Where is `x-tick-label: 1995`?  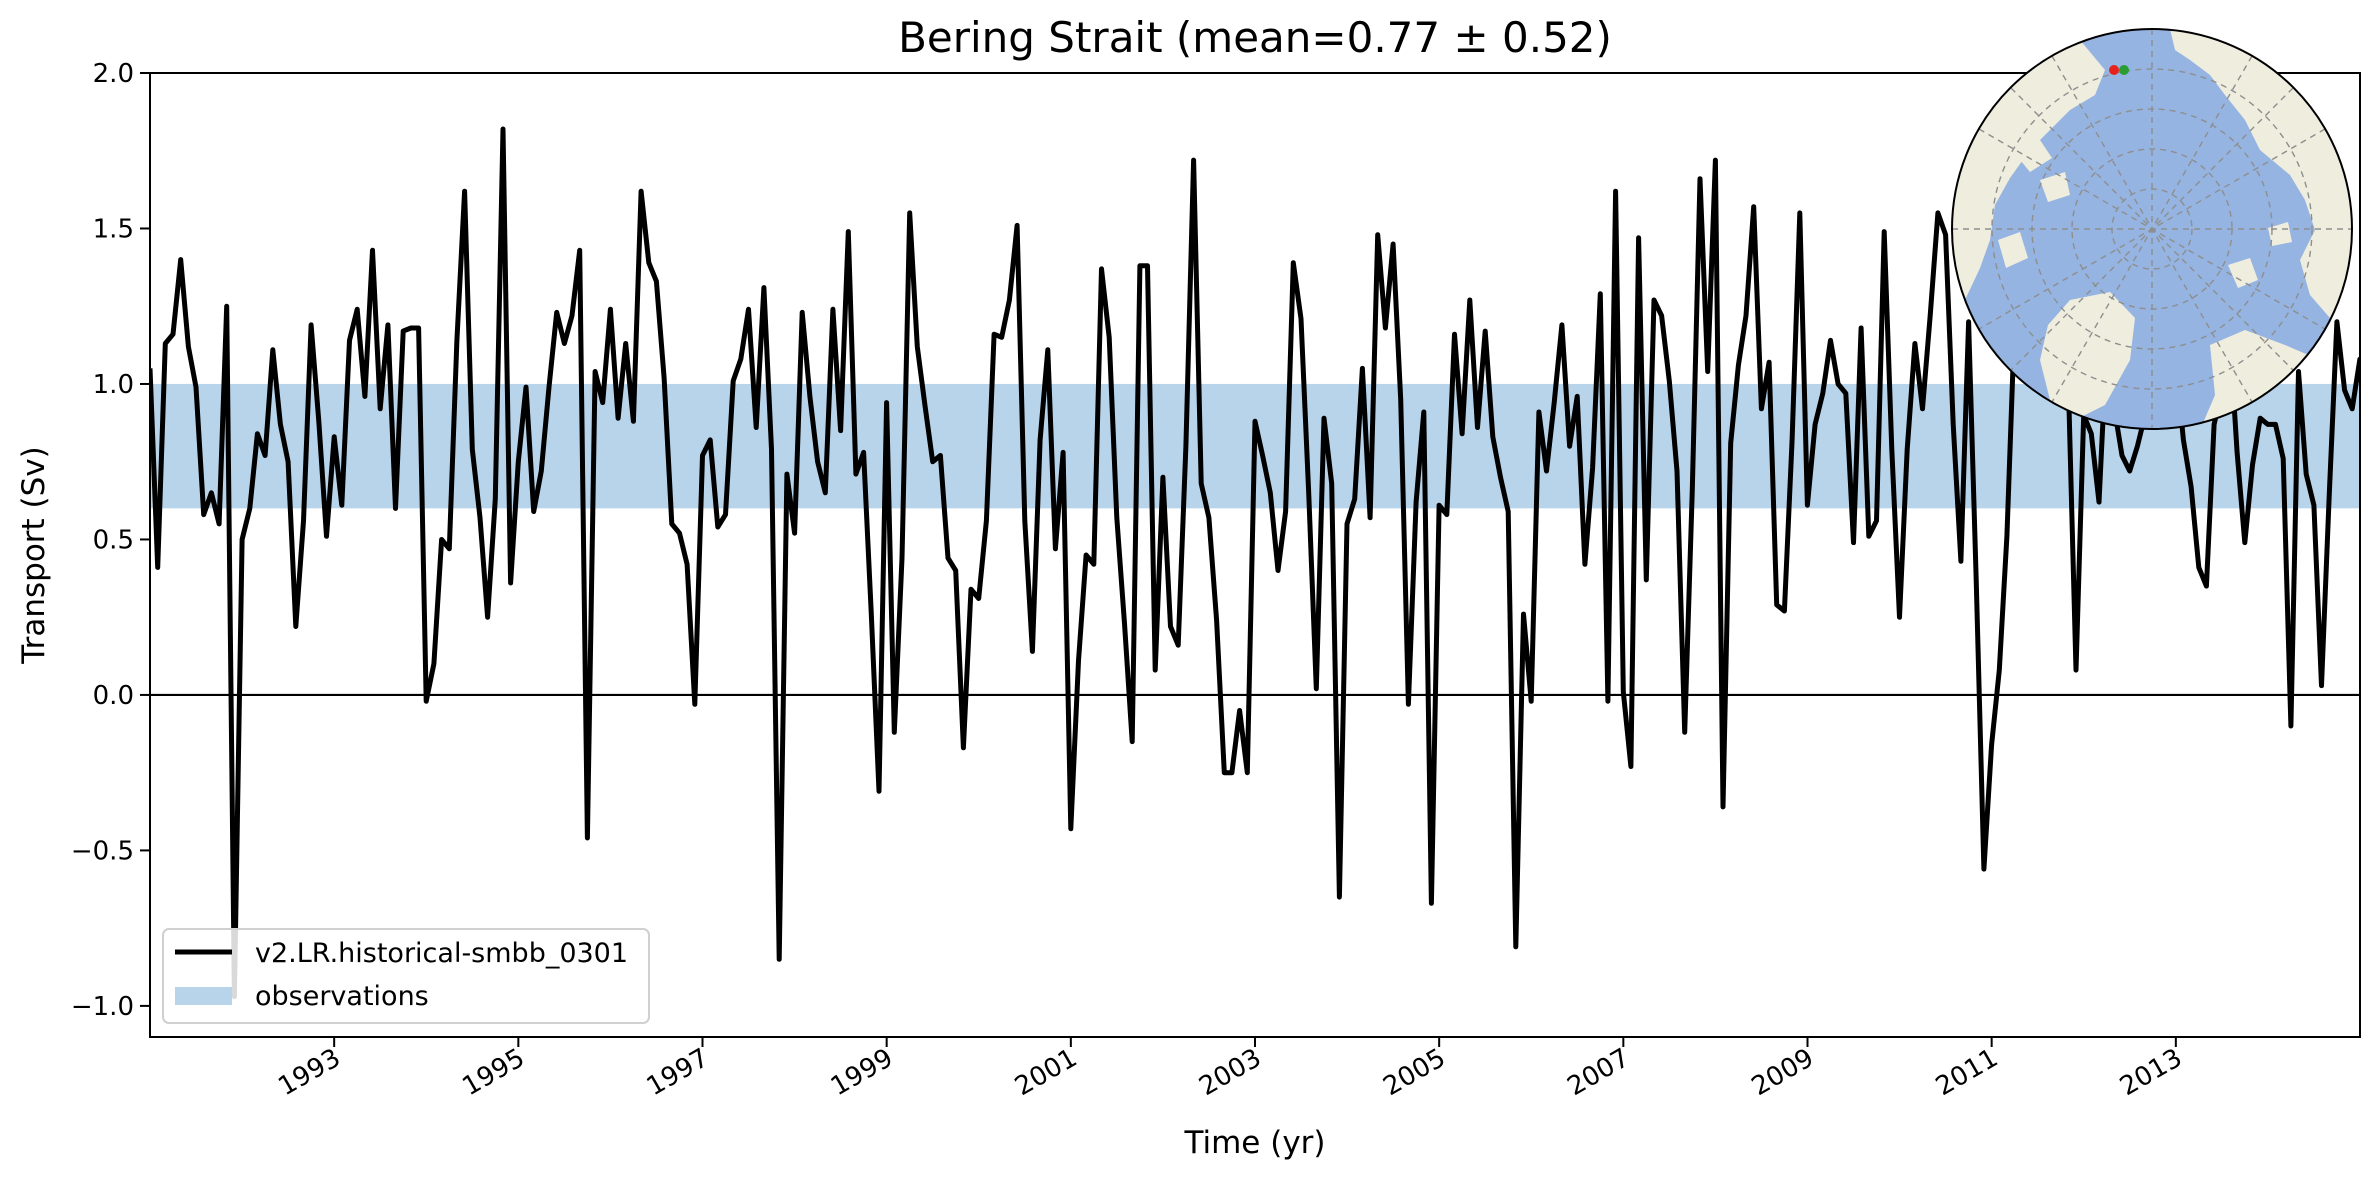
x-tick-label: 1995 is located at coordinates (494, 1072).